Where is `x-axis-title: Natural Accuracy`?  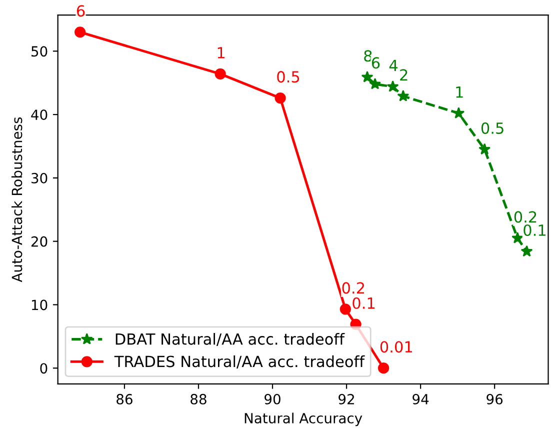 x-axis-title: Natural Accuracy is located at coordinates (303, 419).